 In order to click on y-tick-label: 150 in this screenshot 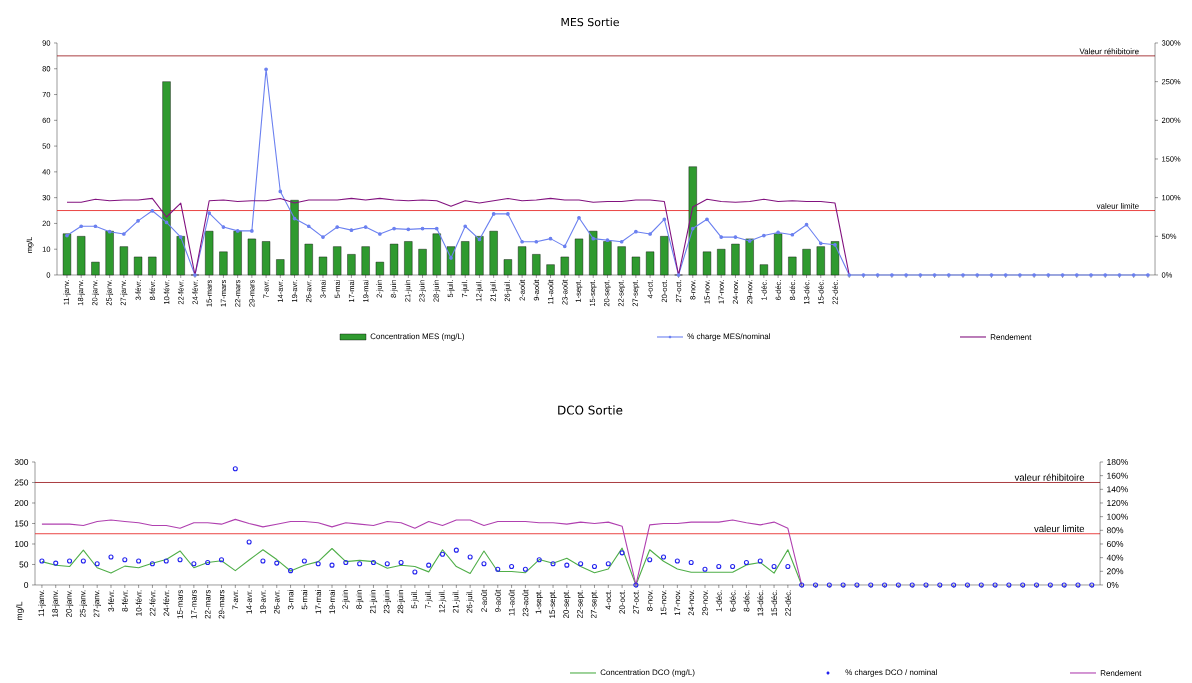, I will do `click(22, 523)`.